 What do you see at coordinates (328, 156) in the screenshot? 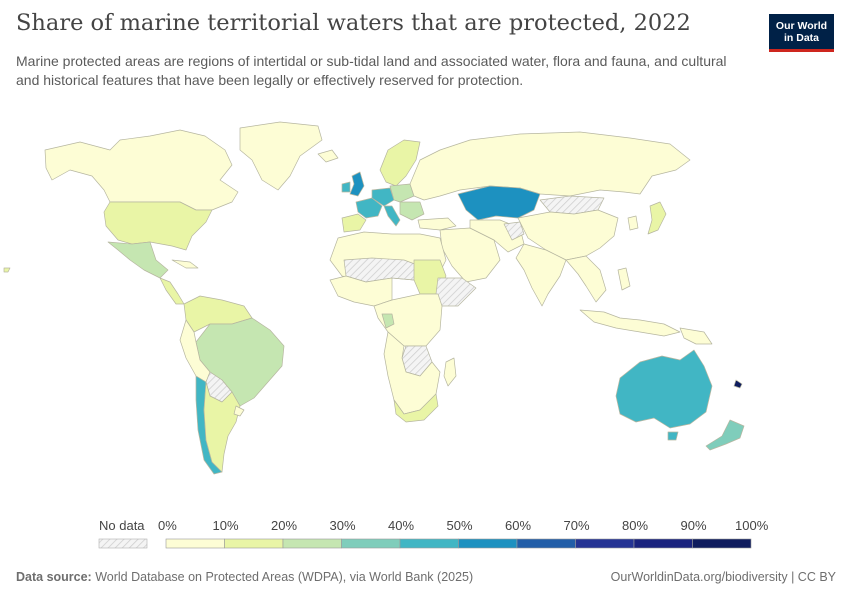
I see `country-iceland` at bounding box center [328, 156].